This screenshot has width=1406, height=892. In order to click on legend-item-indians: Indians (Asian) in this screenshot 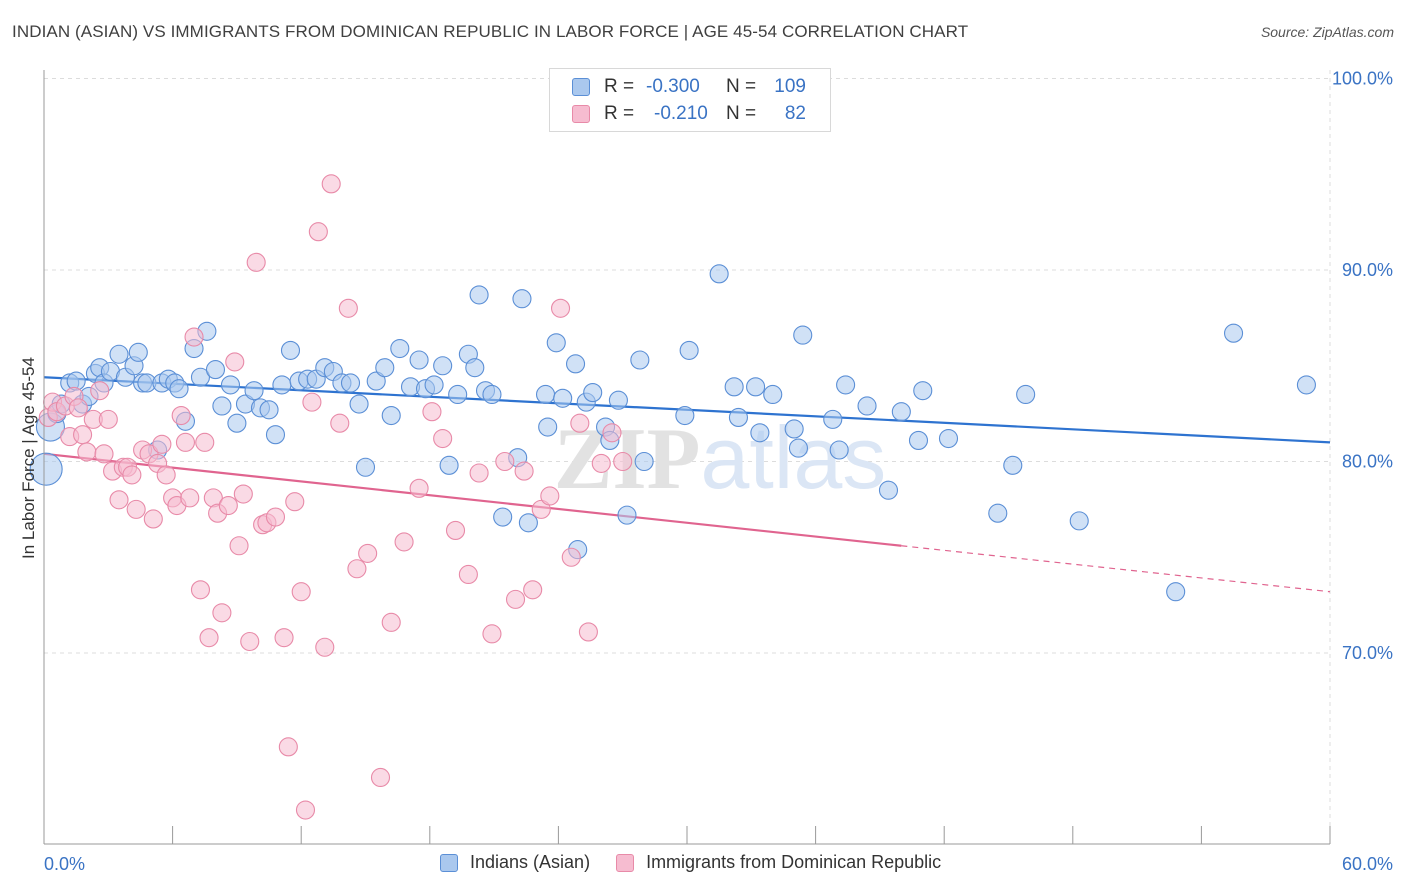, I will do `click(515, 862)`.